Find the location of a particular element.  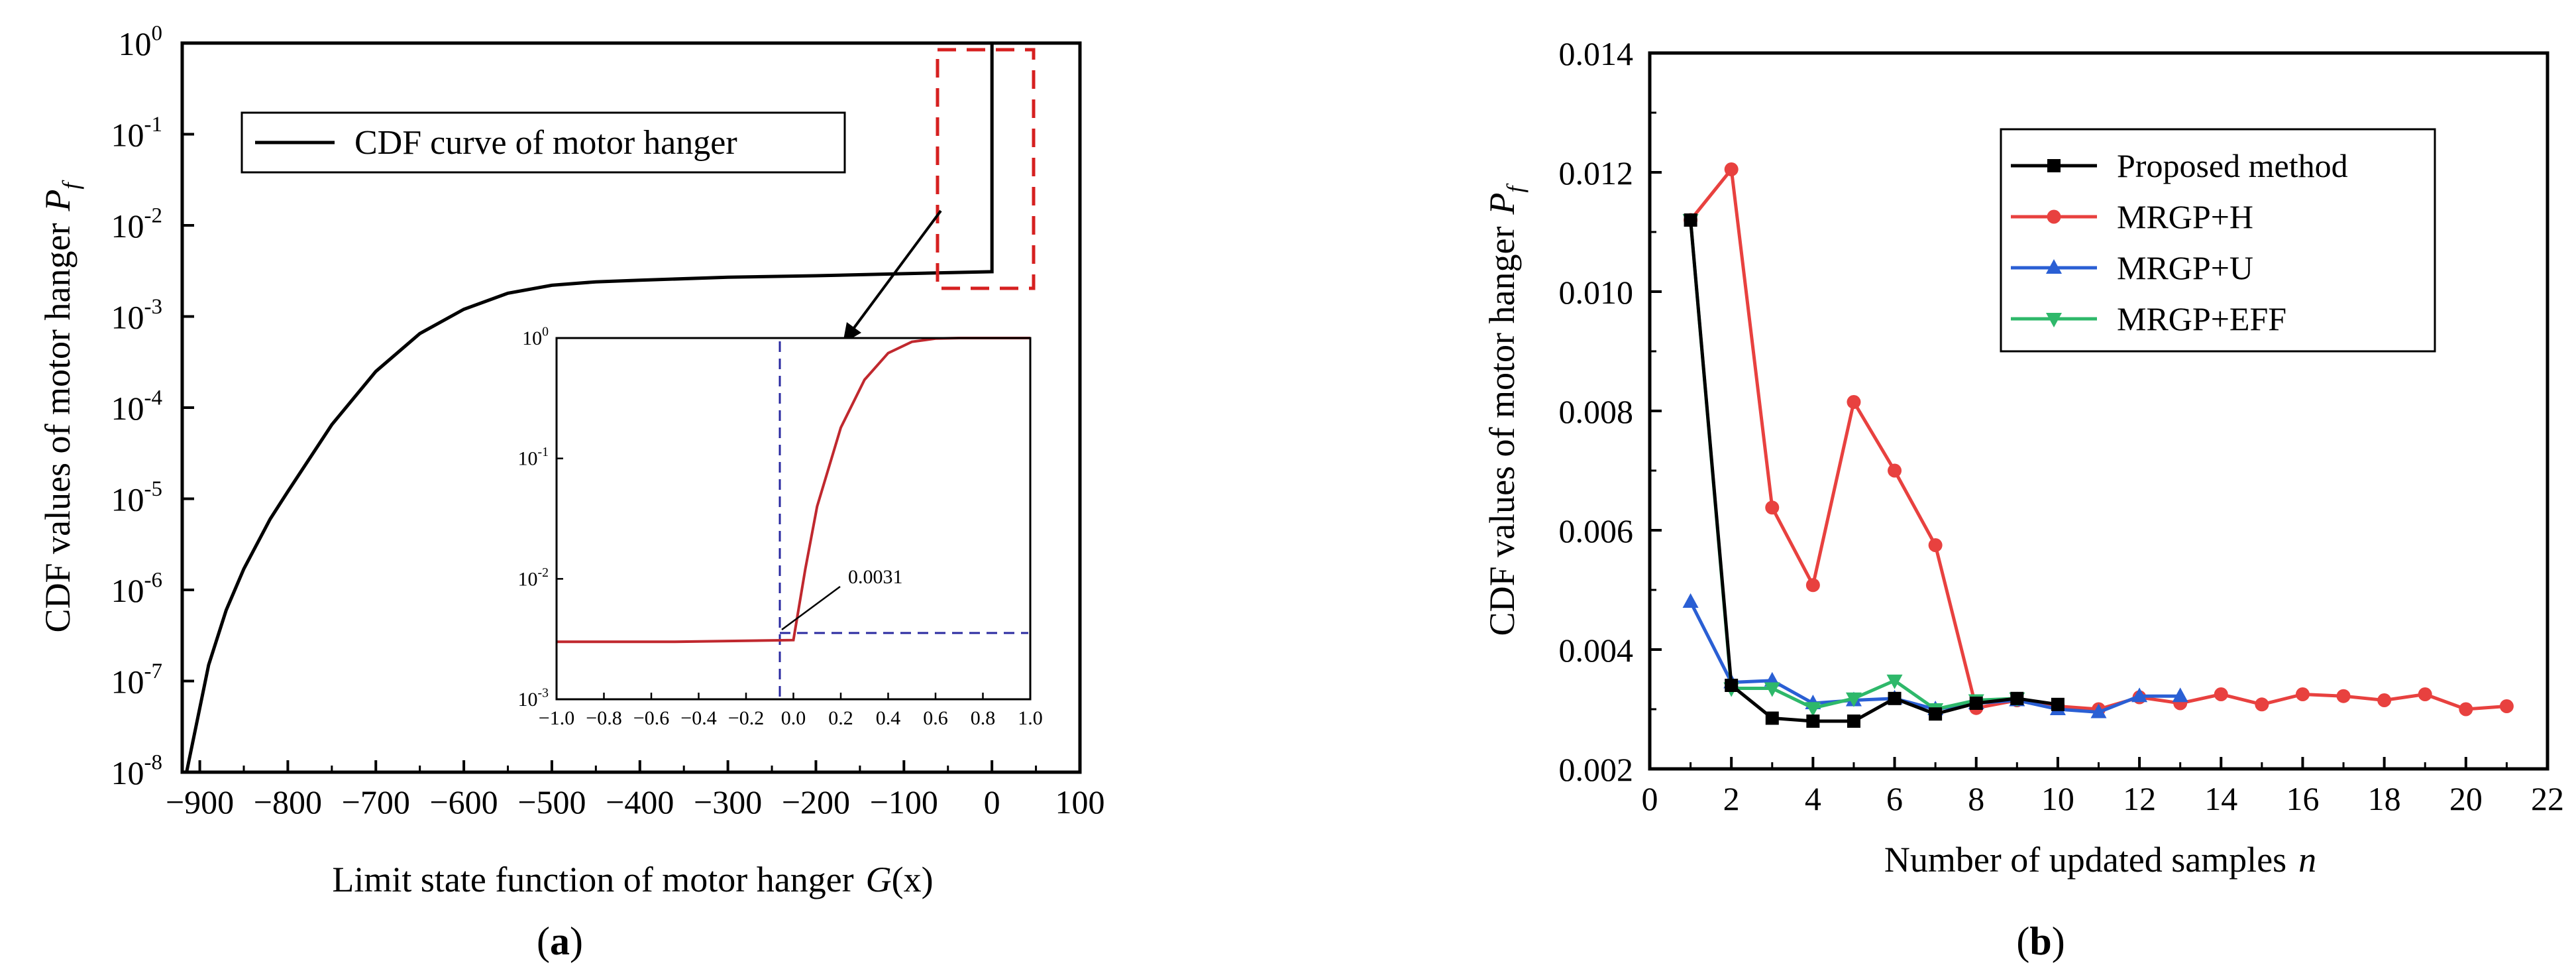

a-panel-label: (a) is located at coordinates (560, 941).